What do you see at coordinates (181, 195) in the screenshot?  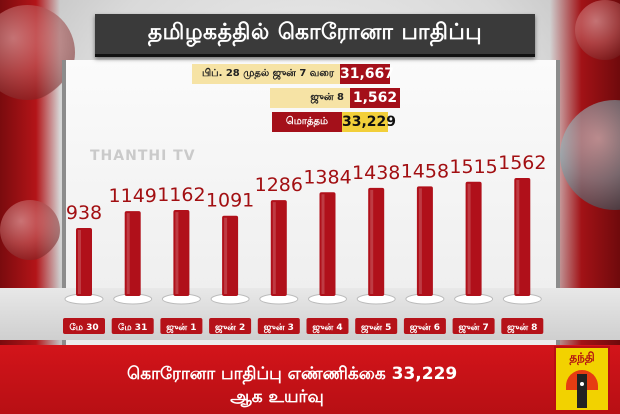 I see `bar-value-label: 1162` at bounding box center [181, 195].